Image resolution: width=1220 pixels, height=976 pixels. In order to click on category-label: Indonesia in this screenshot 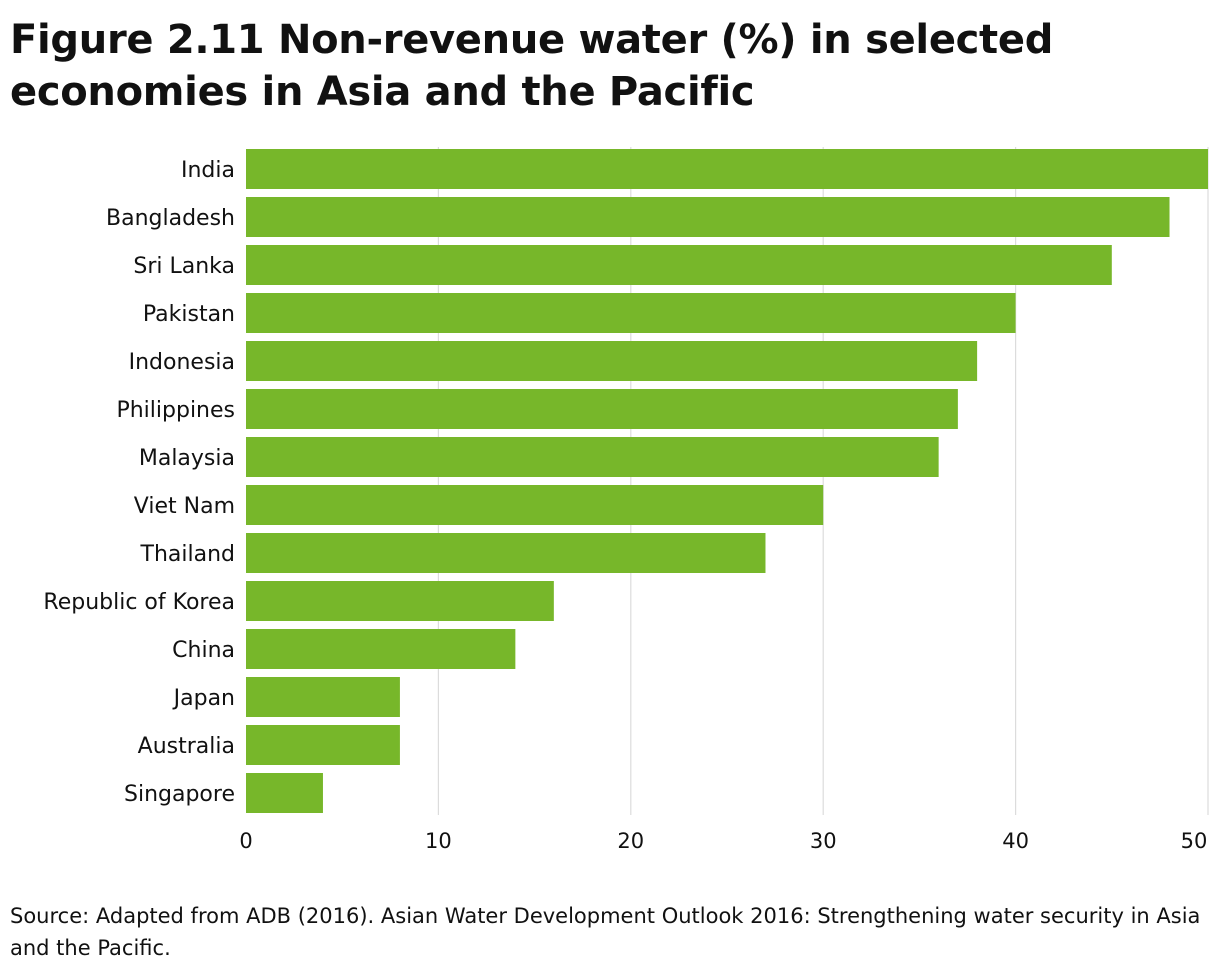, I will do `click(182, 362)`.